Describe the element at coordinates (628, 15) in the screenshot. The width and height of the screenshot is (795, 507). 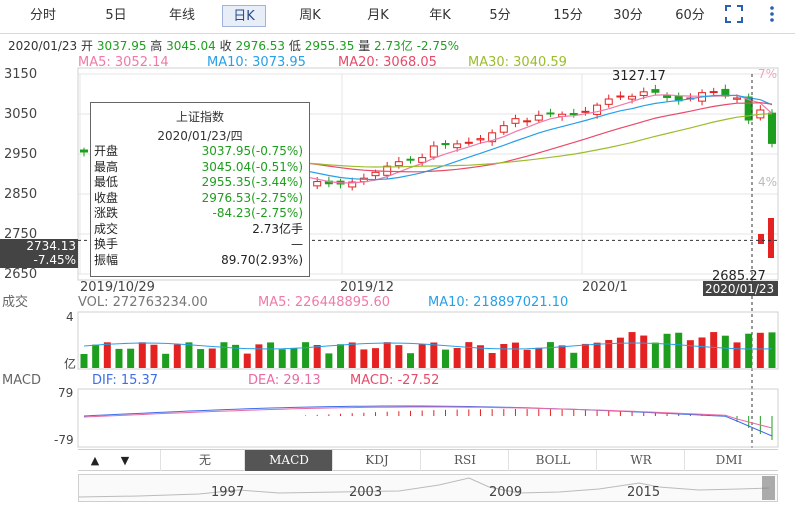
I see `tab-10: 30分` at that location.